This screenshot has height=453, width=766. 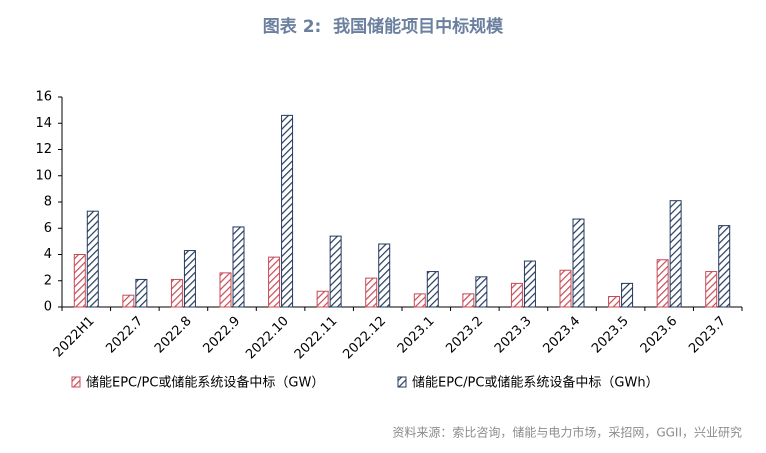 What do you see at coordinates (205, 383) in the screenshot?
I see `legend-label: 储能EPC/PC或储能系统设备中标（GW）` at bounding box center [205, 383].